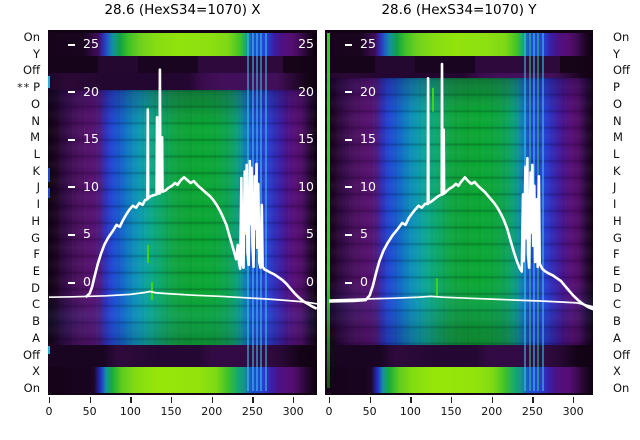  I want to click on row-labels-left: On Y Off ** P O N M L K J I H G F E D C B A Off X On, so click(20, 220).